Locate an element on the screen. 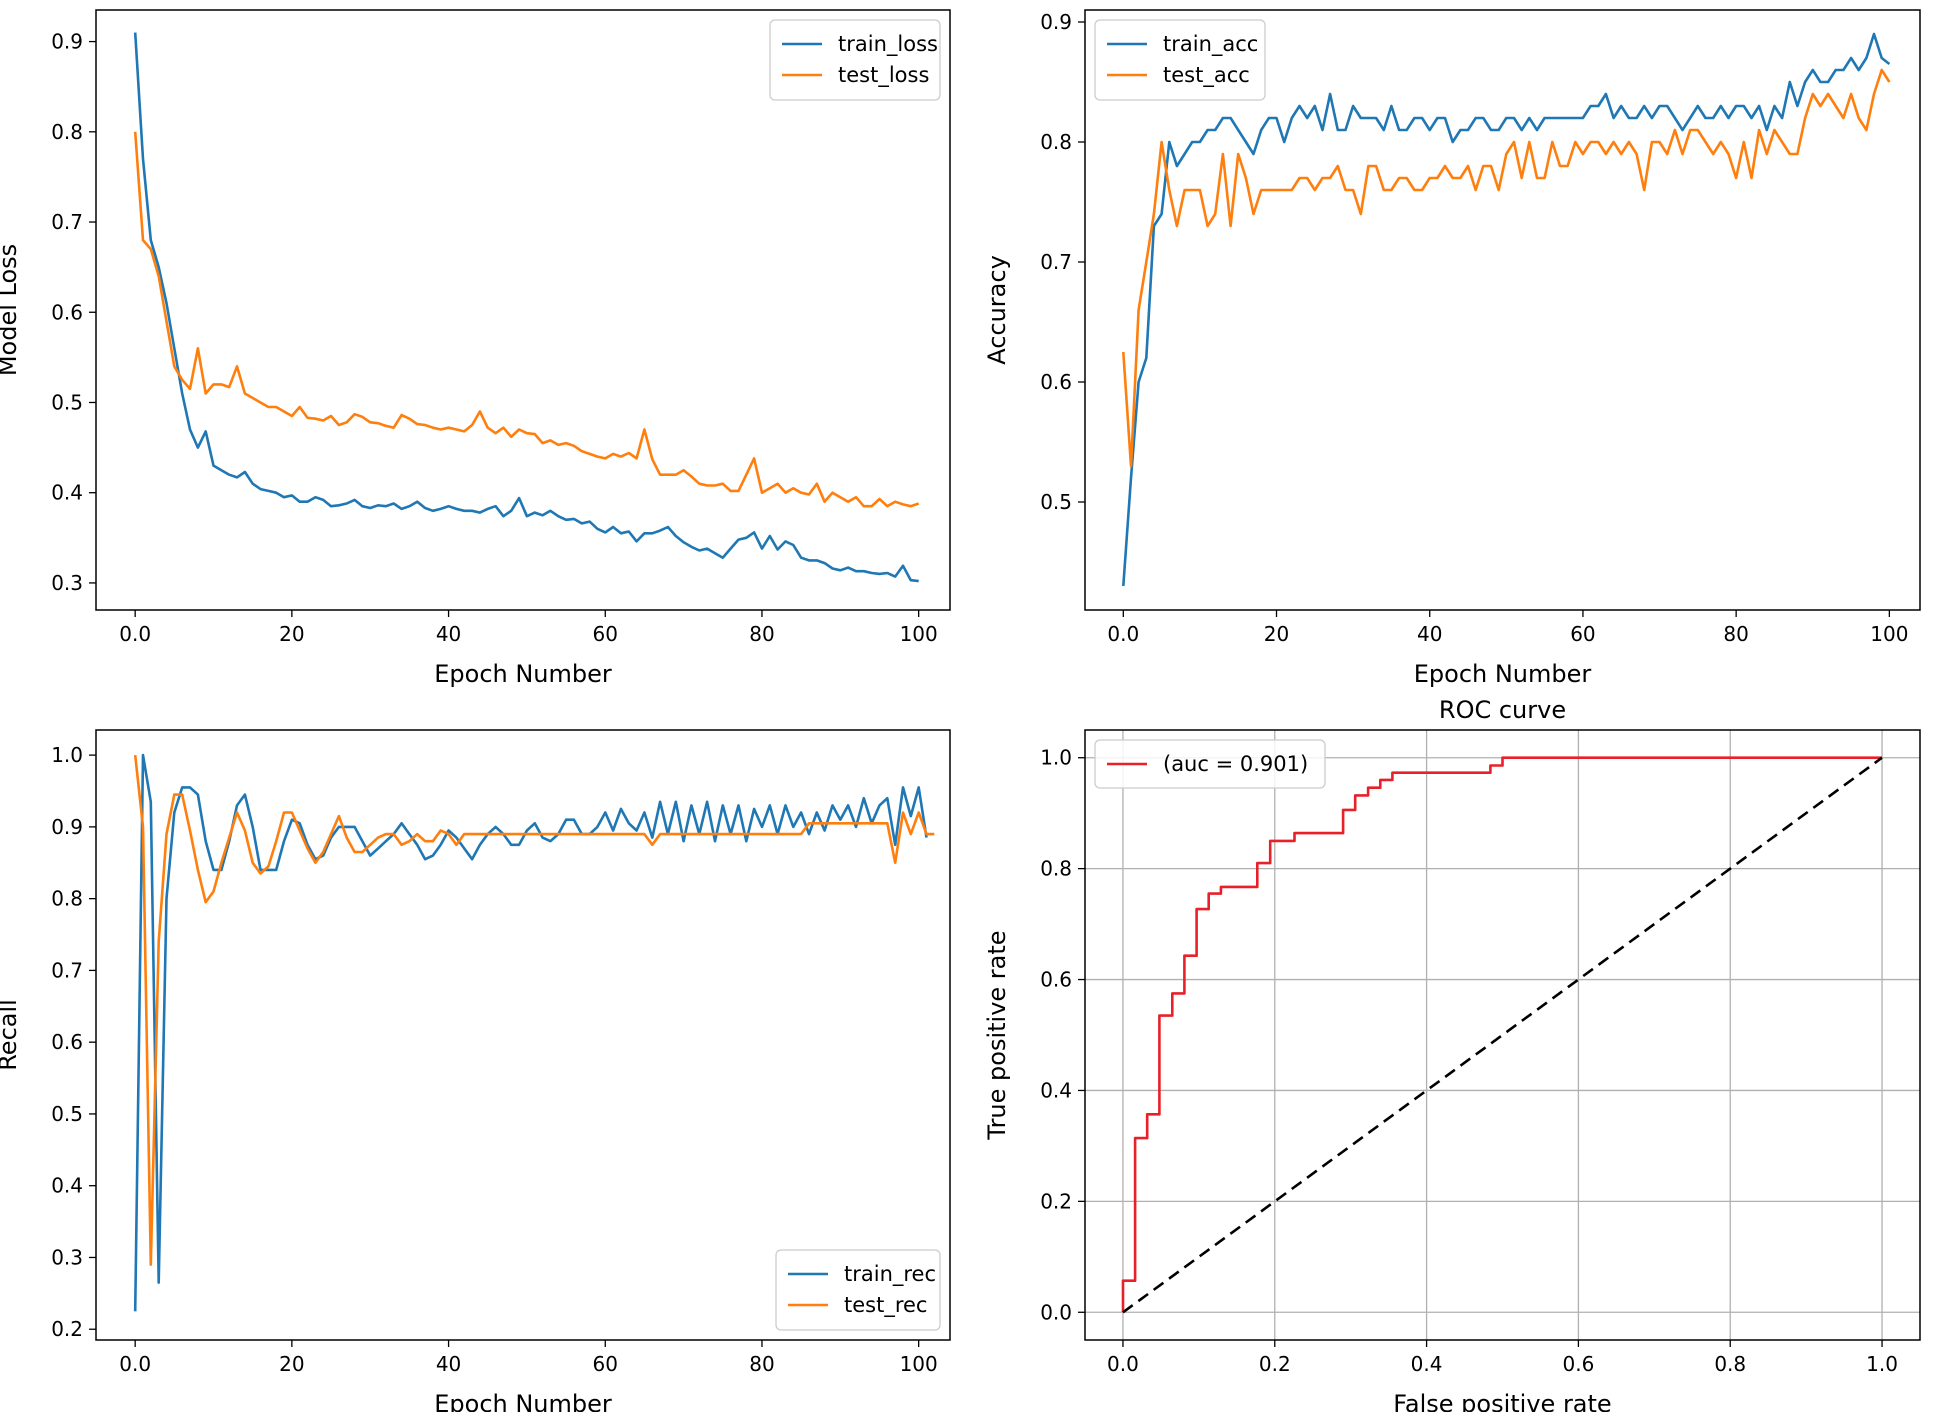 The image size is (1940, 1412). x-tick-label: 0.8 is located at coordinates (1730, 1364).